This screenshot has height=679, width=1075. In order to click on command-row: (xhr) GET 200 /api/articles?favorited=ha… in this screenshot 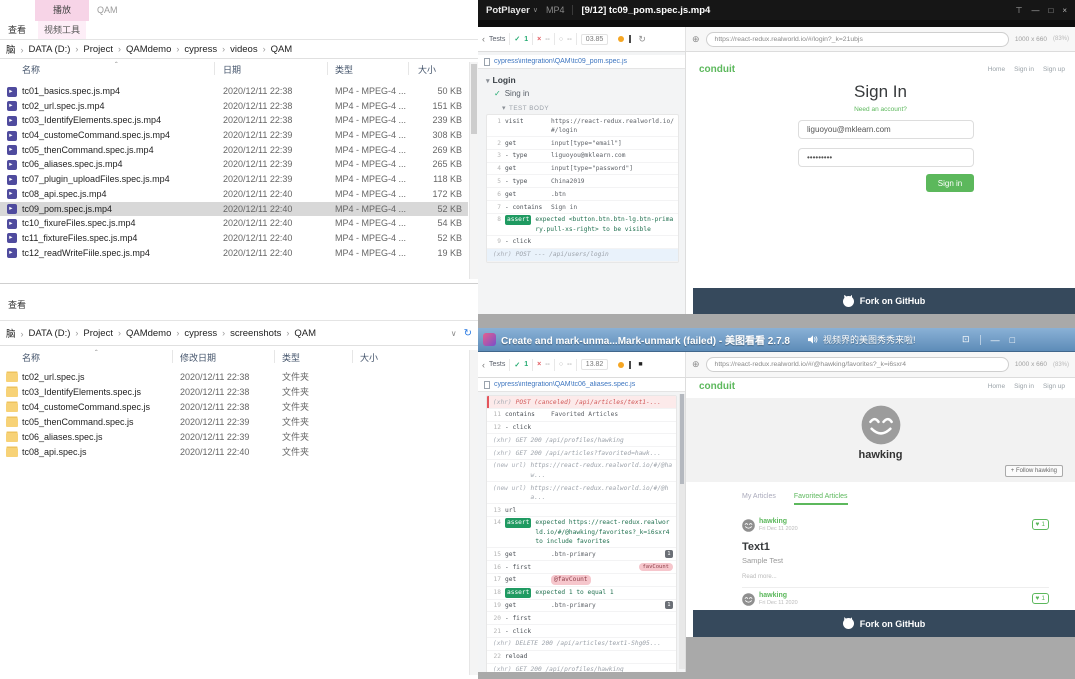, I will do `click(581, 453)`.